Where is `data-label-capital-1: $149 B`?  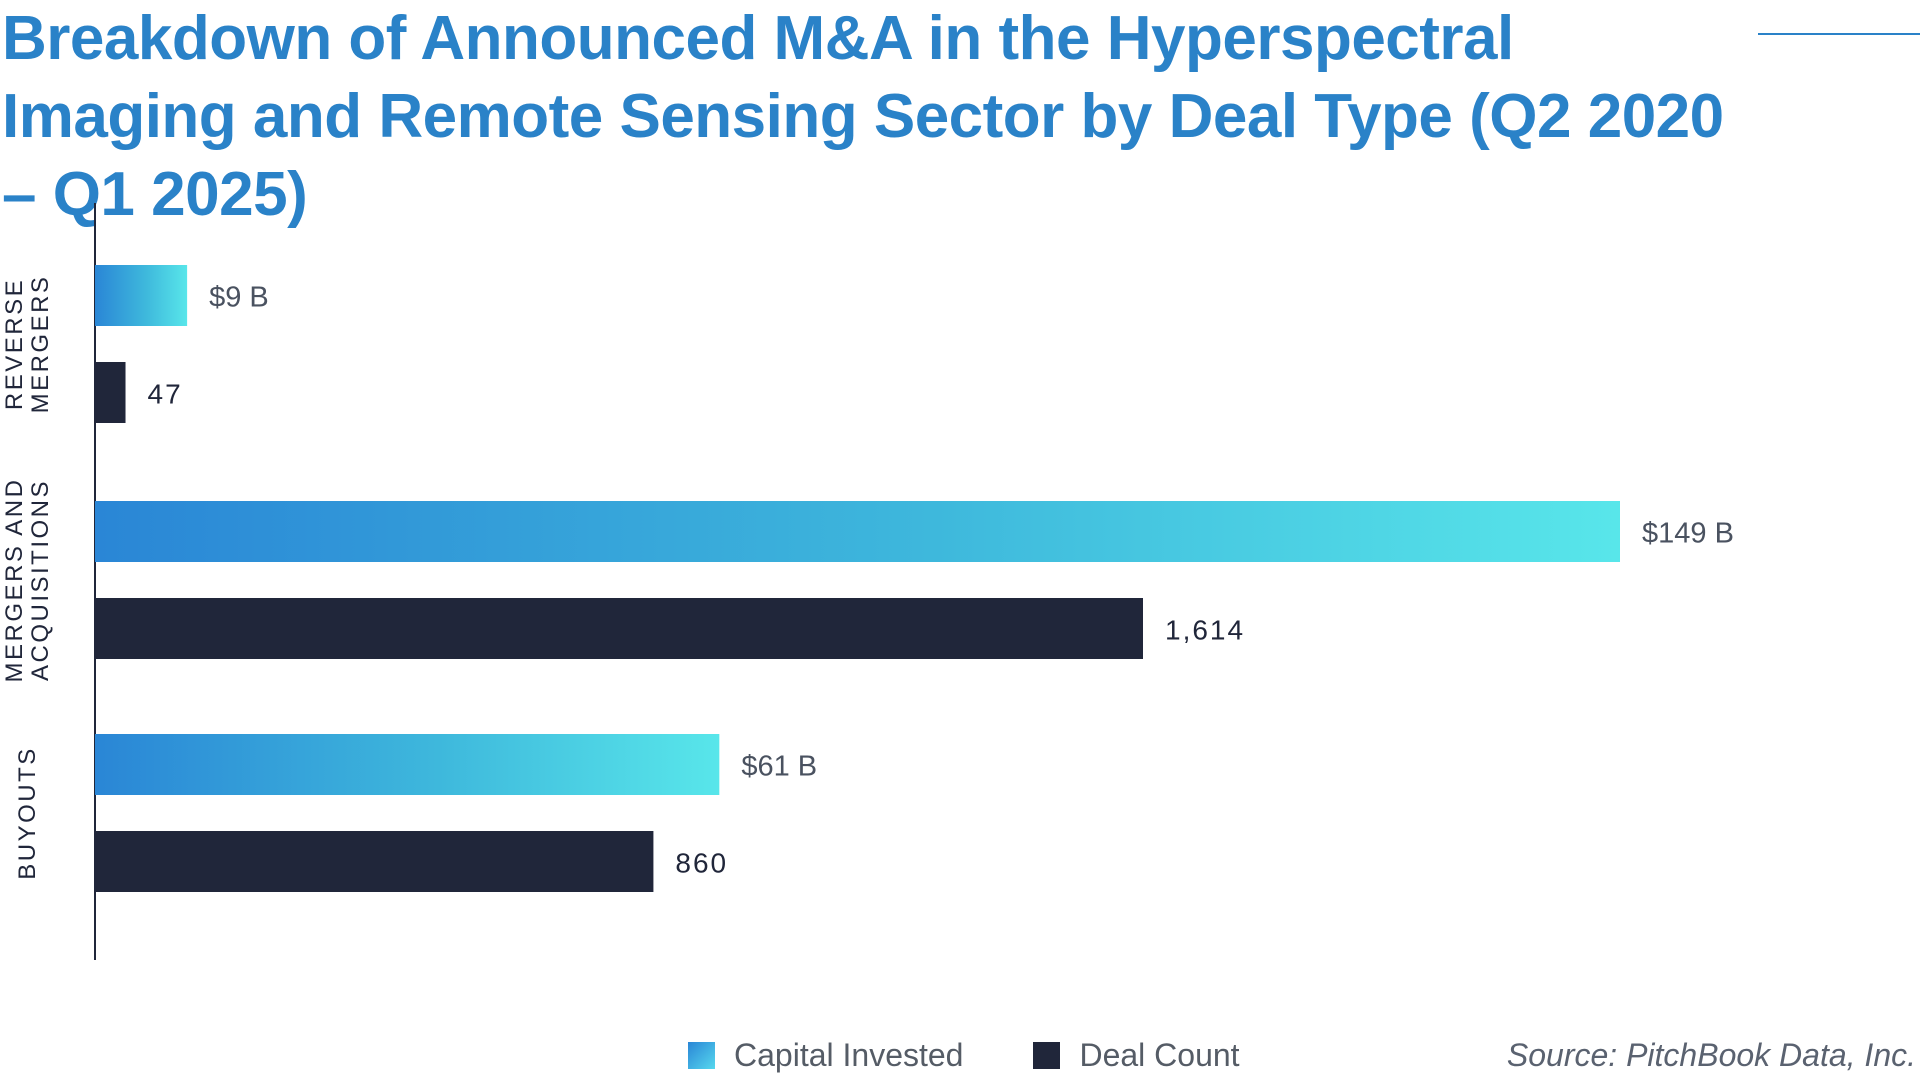
data-label-capital-1: $149 B is located at coordinates (1688, 534).